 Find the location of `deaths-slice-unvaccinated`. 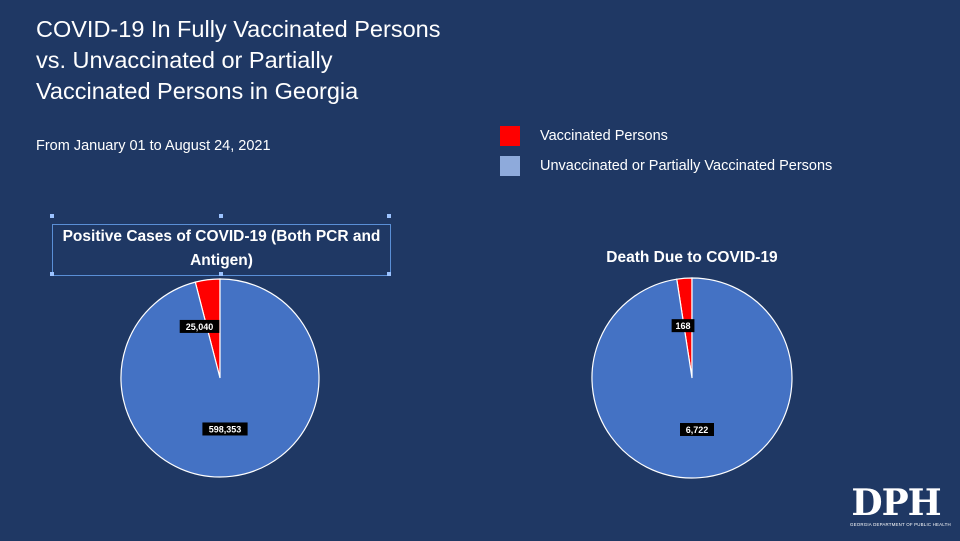

deaths-slice-unvaccinated is located at coordinates (692, 378).